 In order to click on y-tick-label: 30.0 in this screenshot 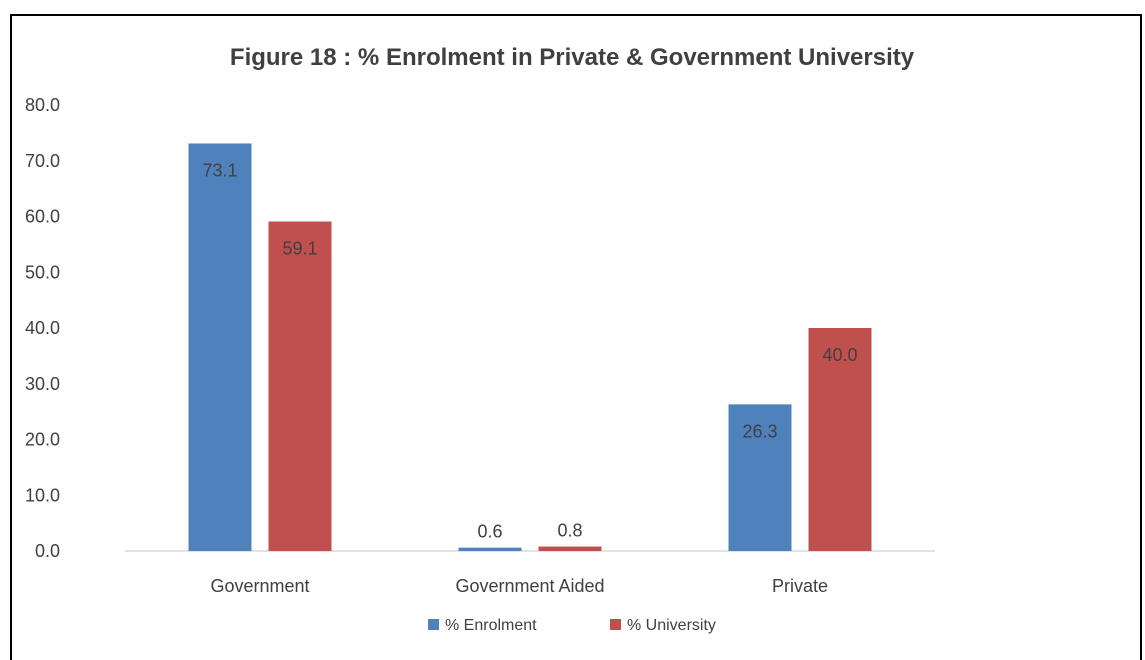, I will do `click(42, 384)`.